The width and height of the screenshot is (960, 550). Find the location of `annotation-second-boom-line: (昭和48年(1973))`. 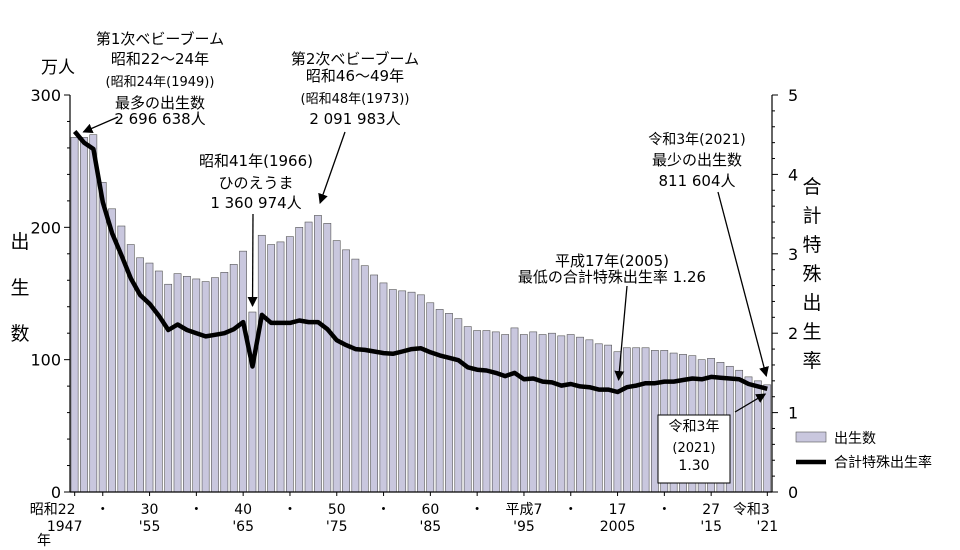

annotation-second-boom-line: (昭和48年(1973)) is located at coordinates (355, 99).